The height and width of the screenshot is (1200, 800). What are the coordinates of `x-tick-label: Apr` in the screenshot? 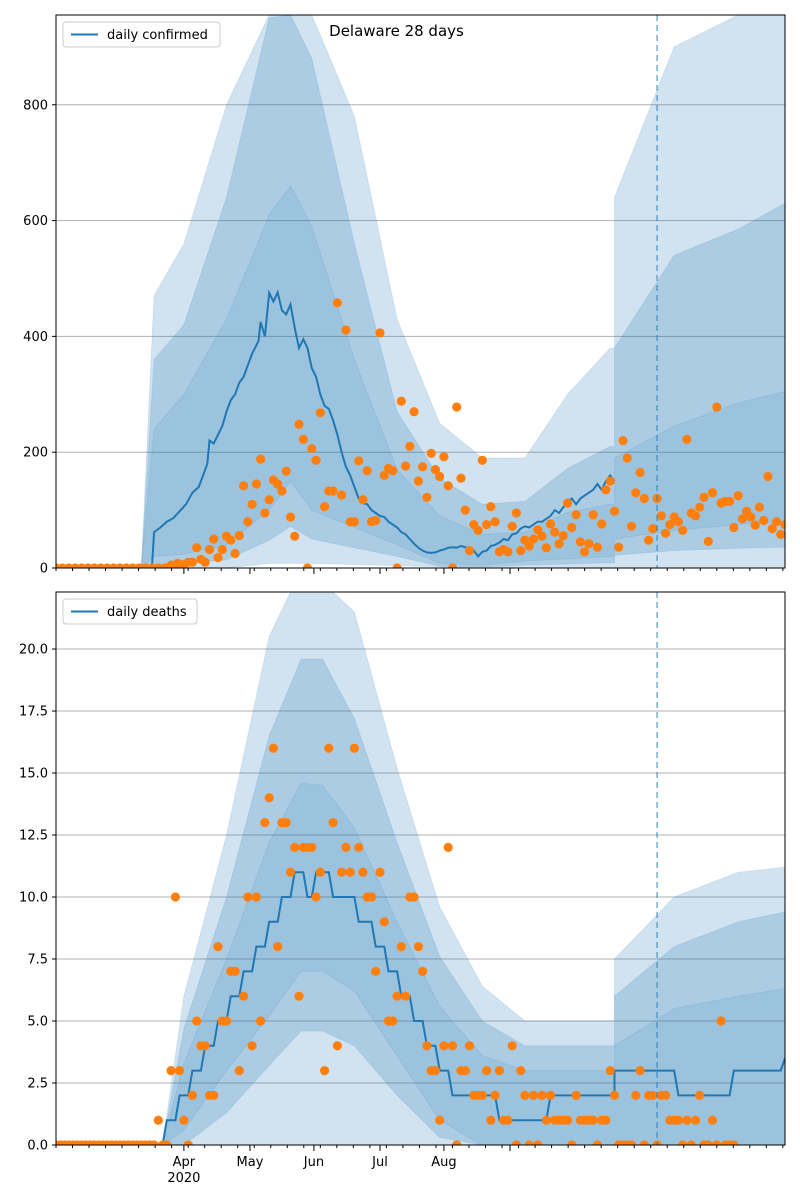 It's located at (184, 1162).